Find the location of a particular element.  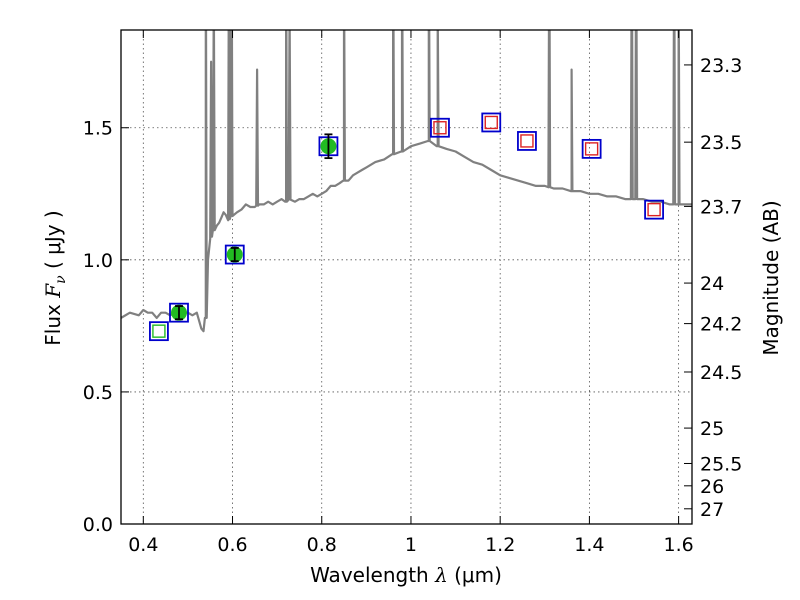

y2-tick-label-0: 27 is located at coordinates (712, 510).